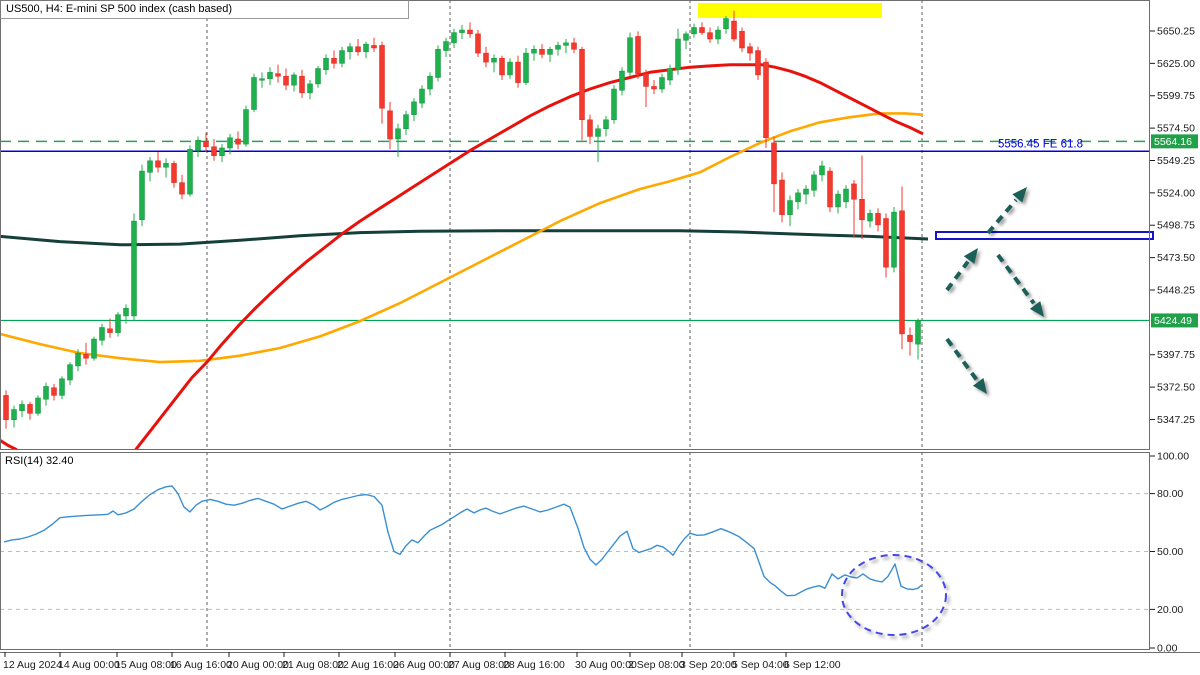  Describe the element at coordinates (89, 665) in the screenshot. I see `time-tick-label: 14 Aug 00:00` at that location.